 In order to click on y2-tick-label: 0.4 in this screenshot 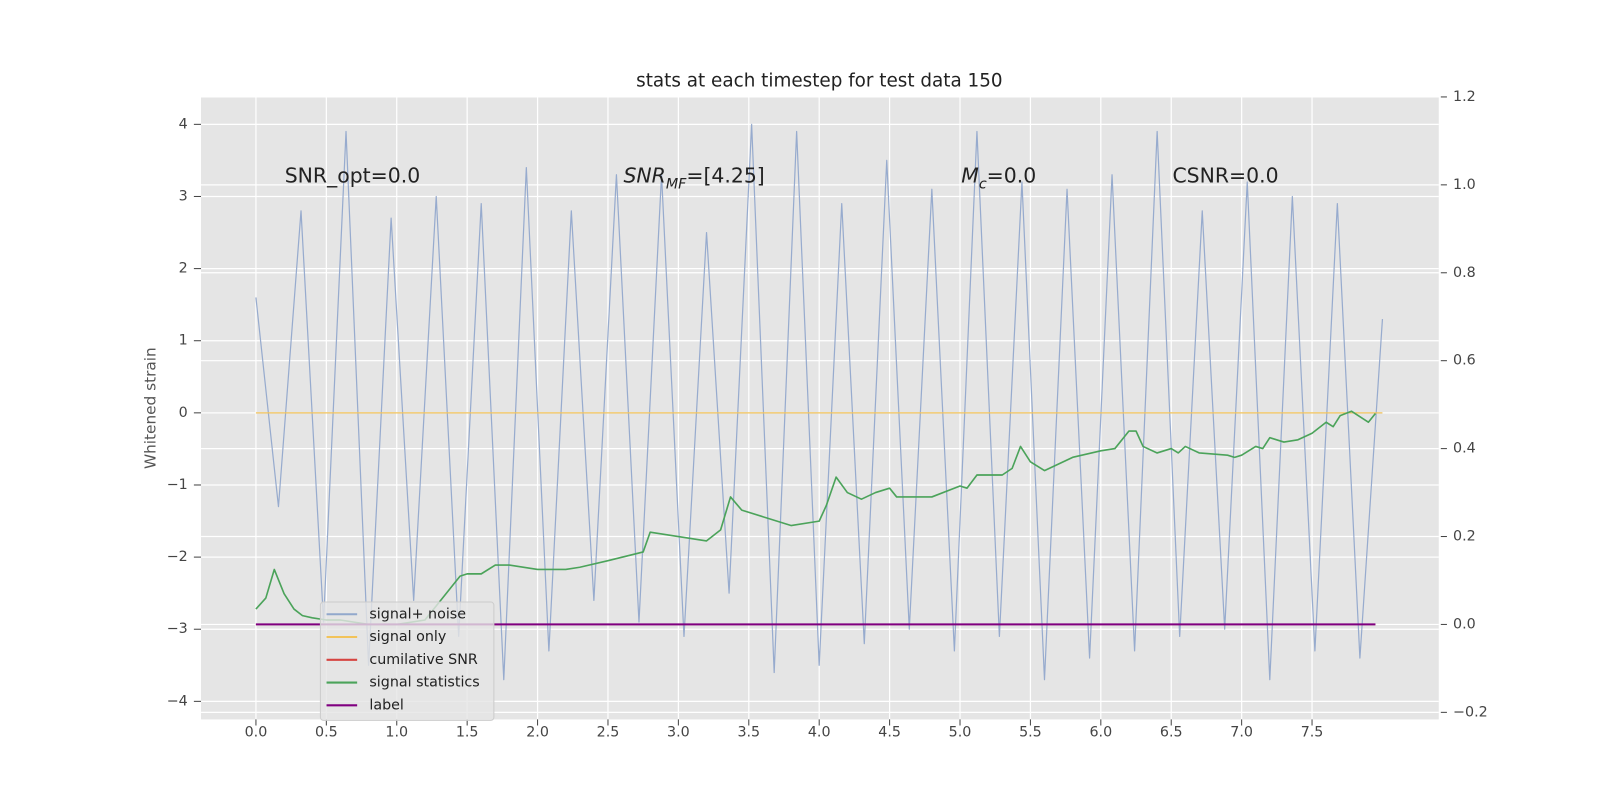, I will do `click(1464, 449)`.